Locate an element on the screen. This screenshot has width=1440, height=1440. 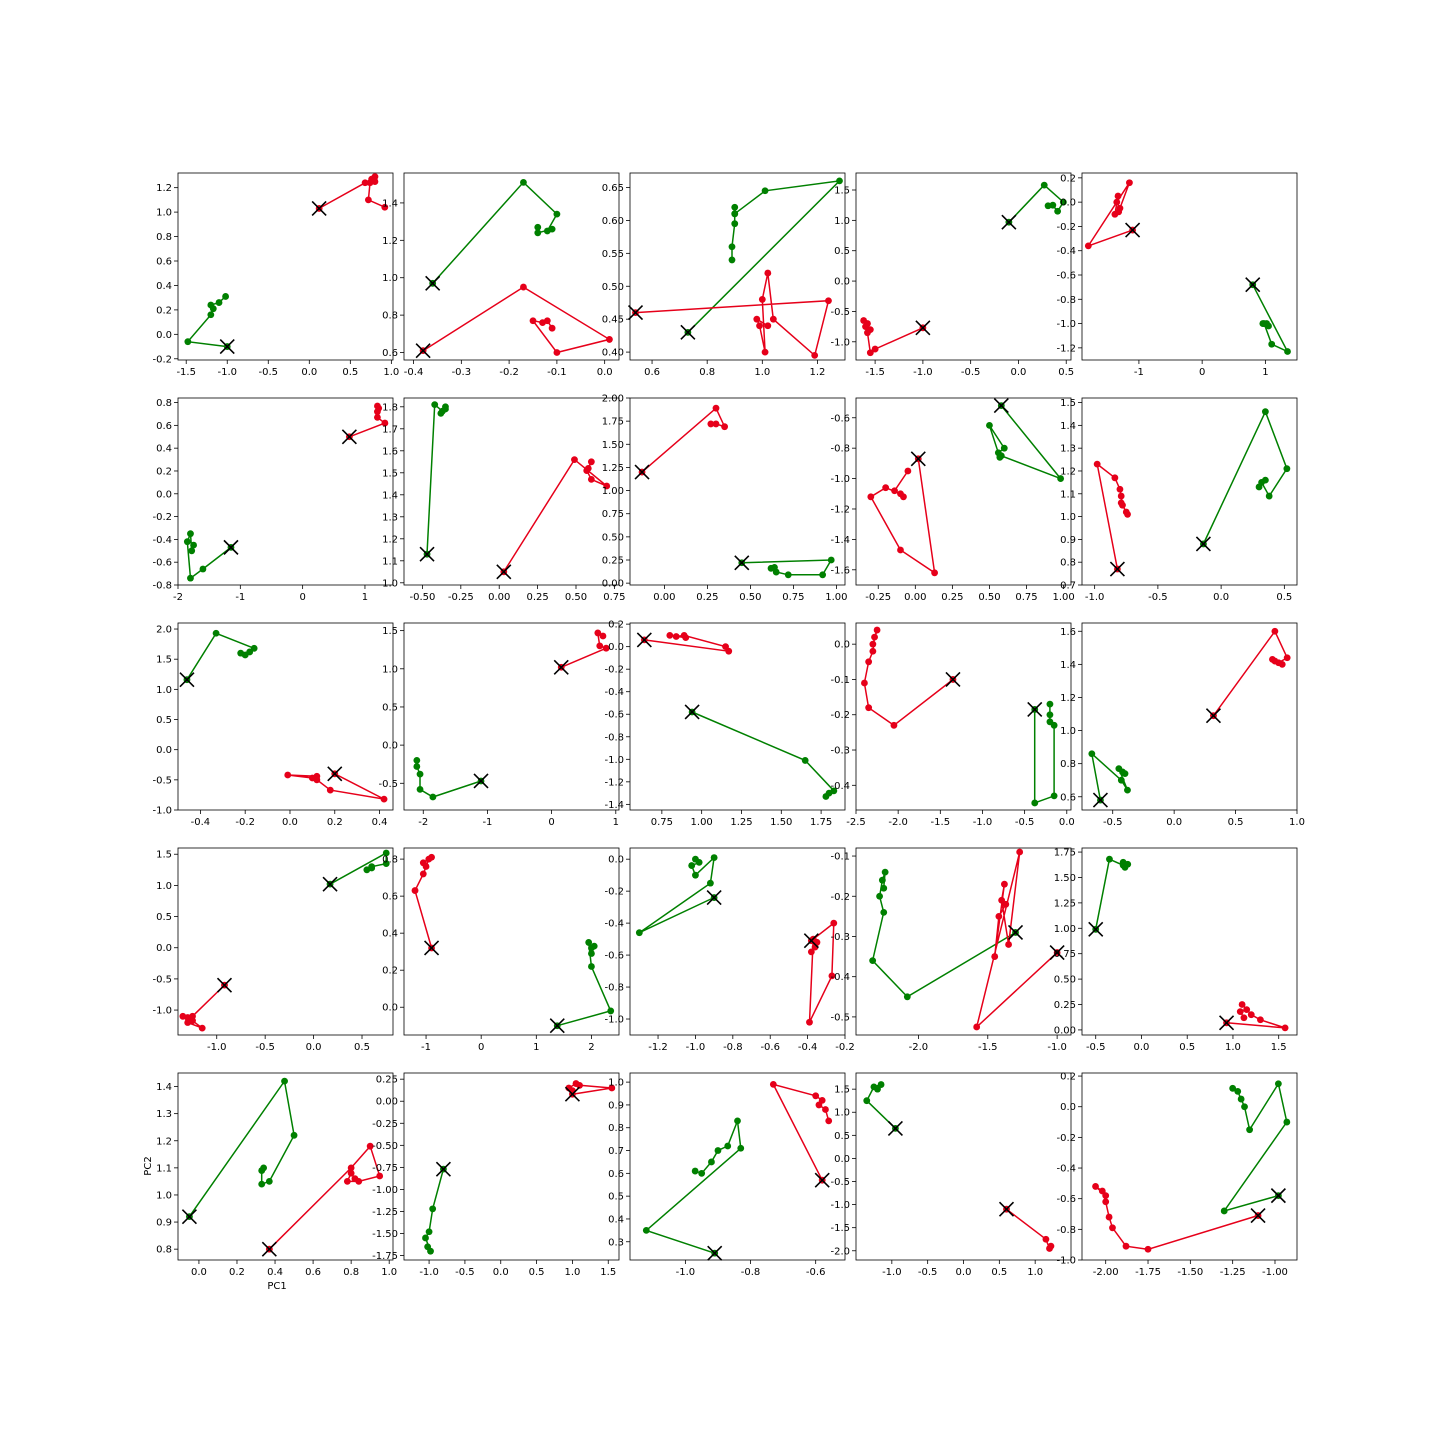
x-tick-label: 1 is located at coordinates (365, 597).